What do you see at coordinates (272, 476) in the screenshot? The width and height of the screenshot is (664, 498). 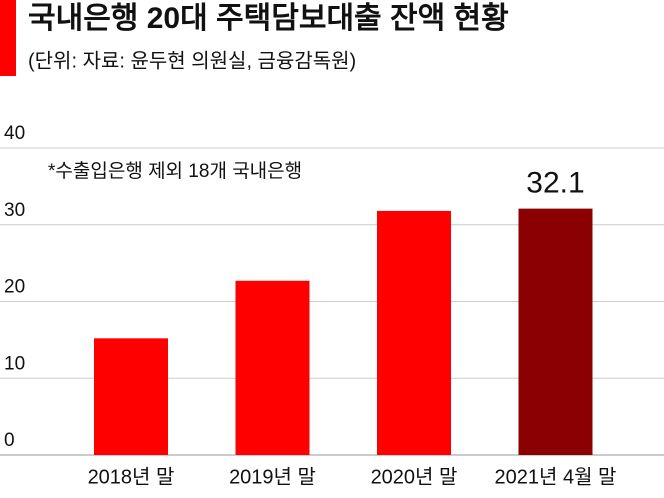 I see `x-tick-label: 2019년 말` at bounding box center [272, 476].